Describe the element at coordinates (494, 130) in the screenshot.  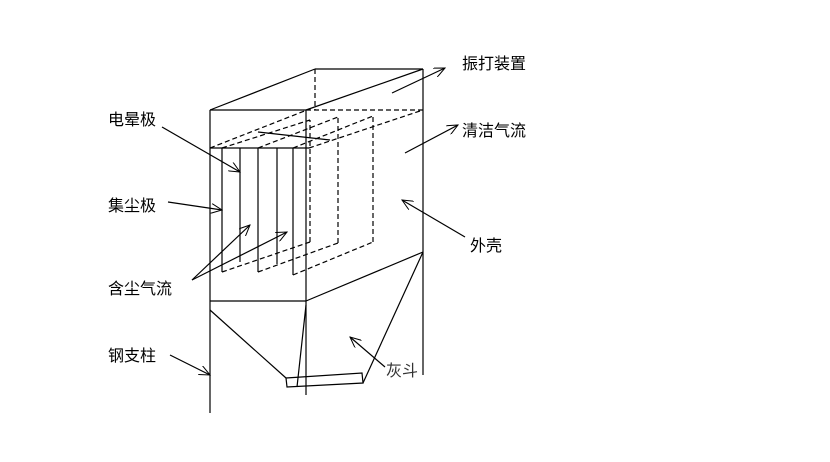
I see `label-clean-gas: 清洁气流` at that location.